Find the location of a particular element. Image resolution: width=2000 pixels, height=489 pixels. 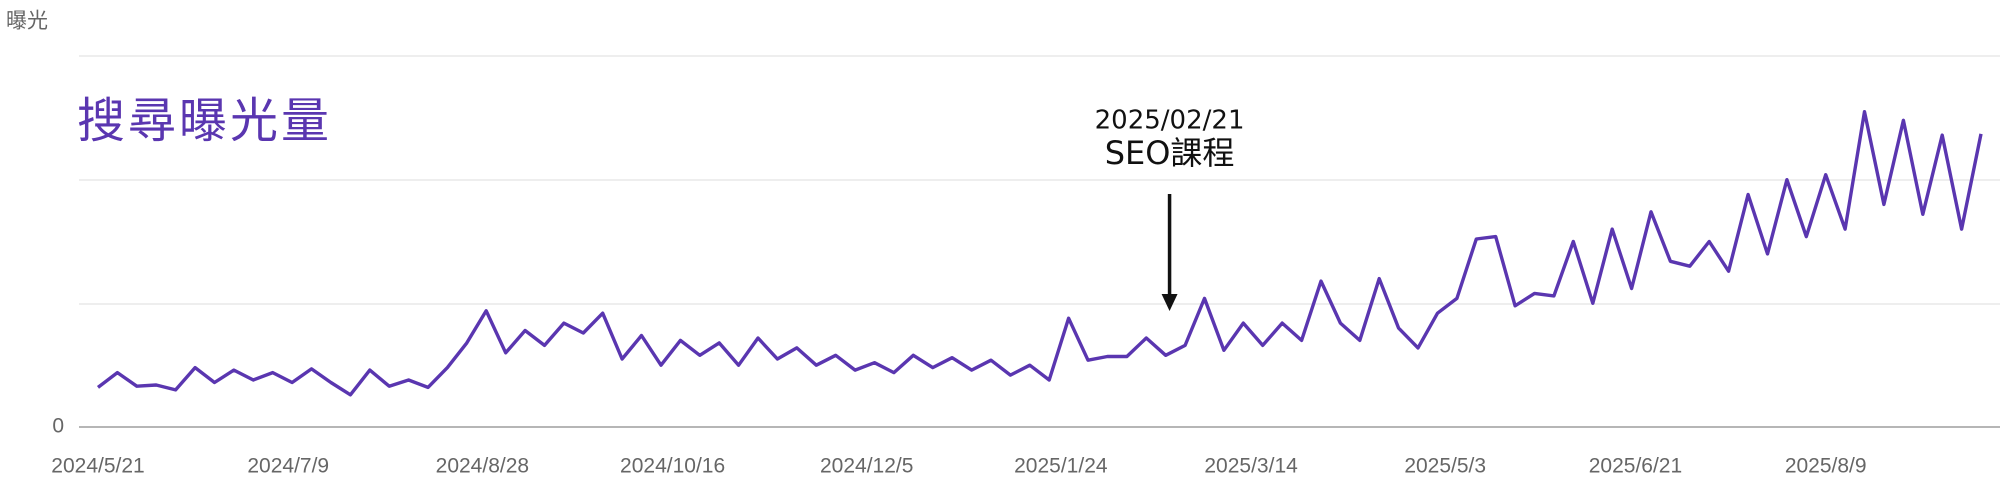

x-tick-label: 2025/6/21 is located at coordinates (1635, 466).